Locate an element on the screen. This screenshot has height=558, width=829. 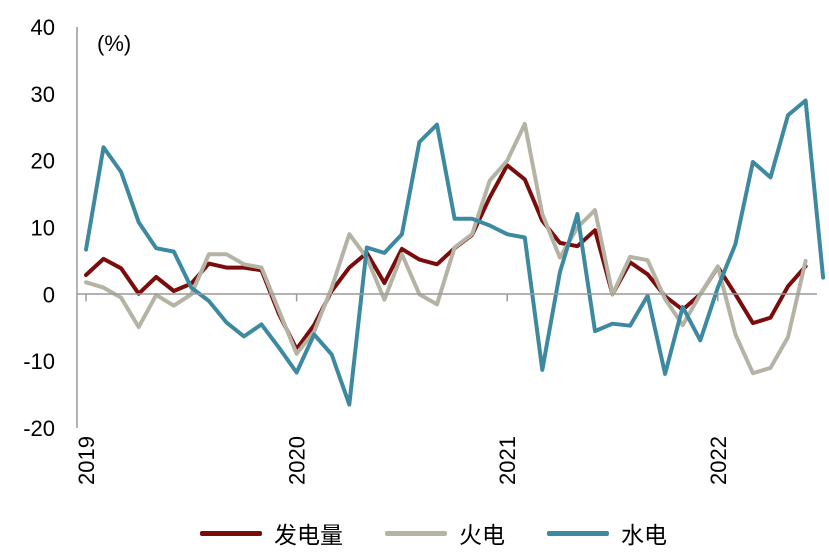
x-tick-label: 2019 is located at coordinates (86, 460).